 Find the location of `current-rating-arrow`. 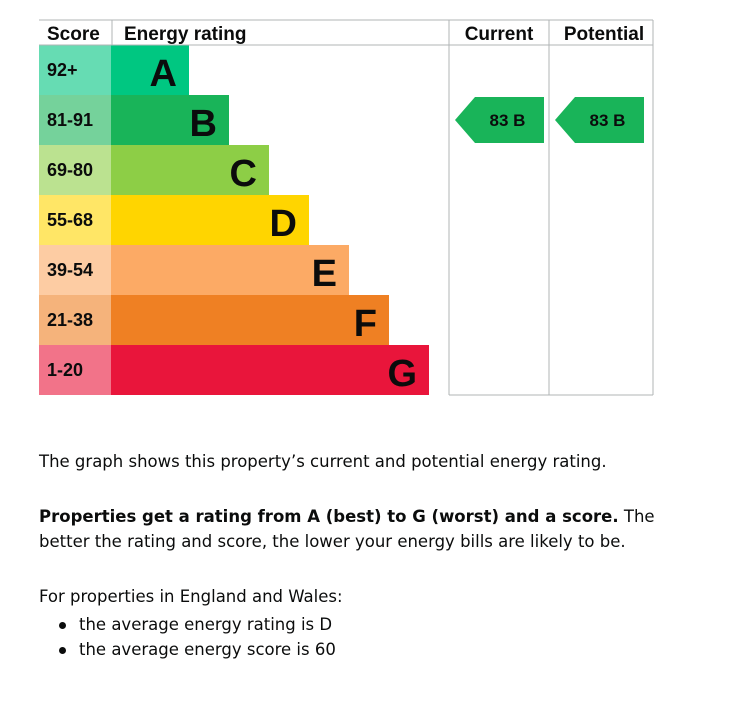

current-rating-arrow is located at coordinates (499, 120).